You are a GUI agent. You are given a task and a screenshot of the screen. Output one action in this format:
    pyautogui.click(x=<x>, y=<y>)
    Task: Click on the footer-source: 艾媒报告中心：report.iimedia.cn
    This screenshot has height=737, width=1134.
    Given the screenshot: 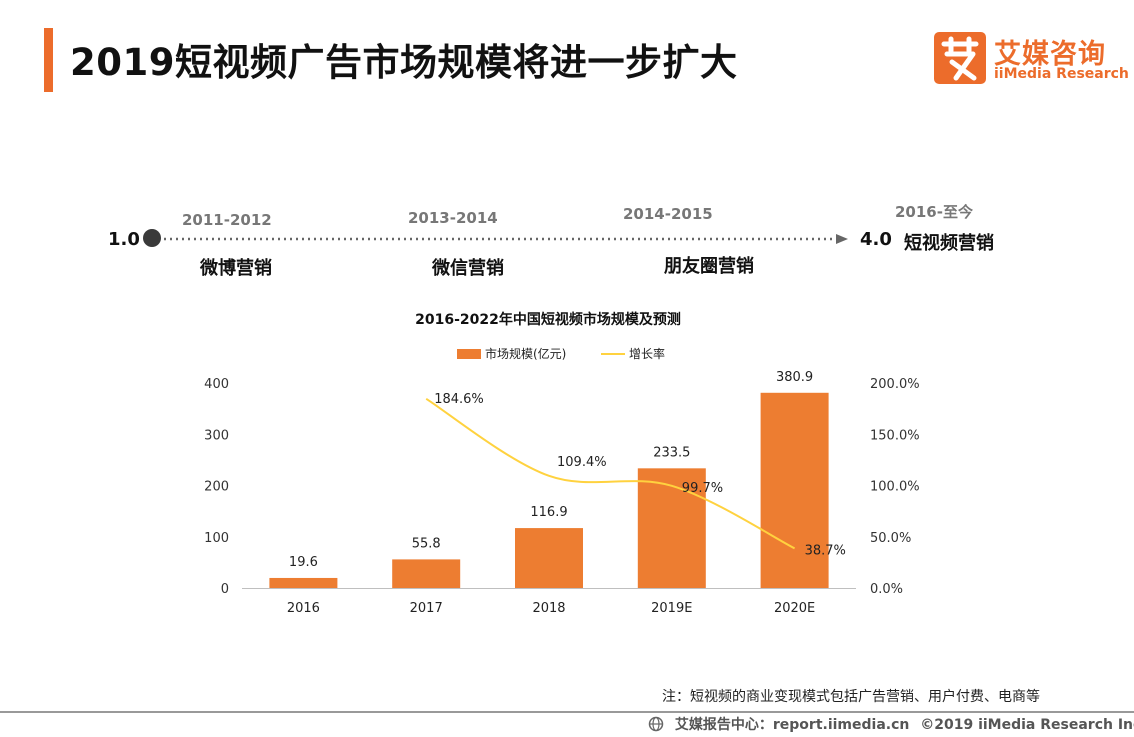 What is the action you would take?
    pyautogui.click(x=792, y=725)
    